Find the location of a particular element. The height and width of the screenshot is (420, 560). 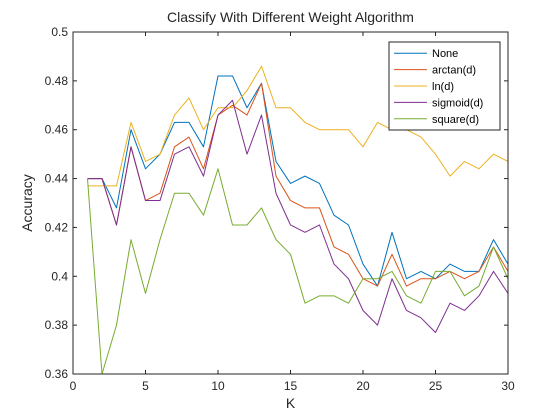

legend-label: arctan(d) is located at coordinates (454, 71).